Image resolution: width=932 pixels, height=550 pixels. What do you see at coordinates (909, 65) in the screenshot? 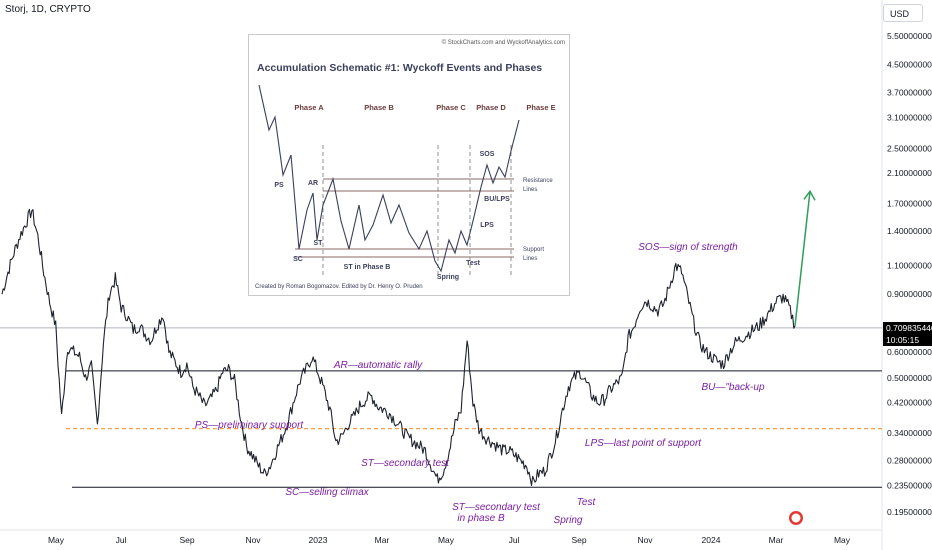
I see `y-tick-label: 4.500000000` at bounding box center [909, 65].